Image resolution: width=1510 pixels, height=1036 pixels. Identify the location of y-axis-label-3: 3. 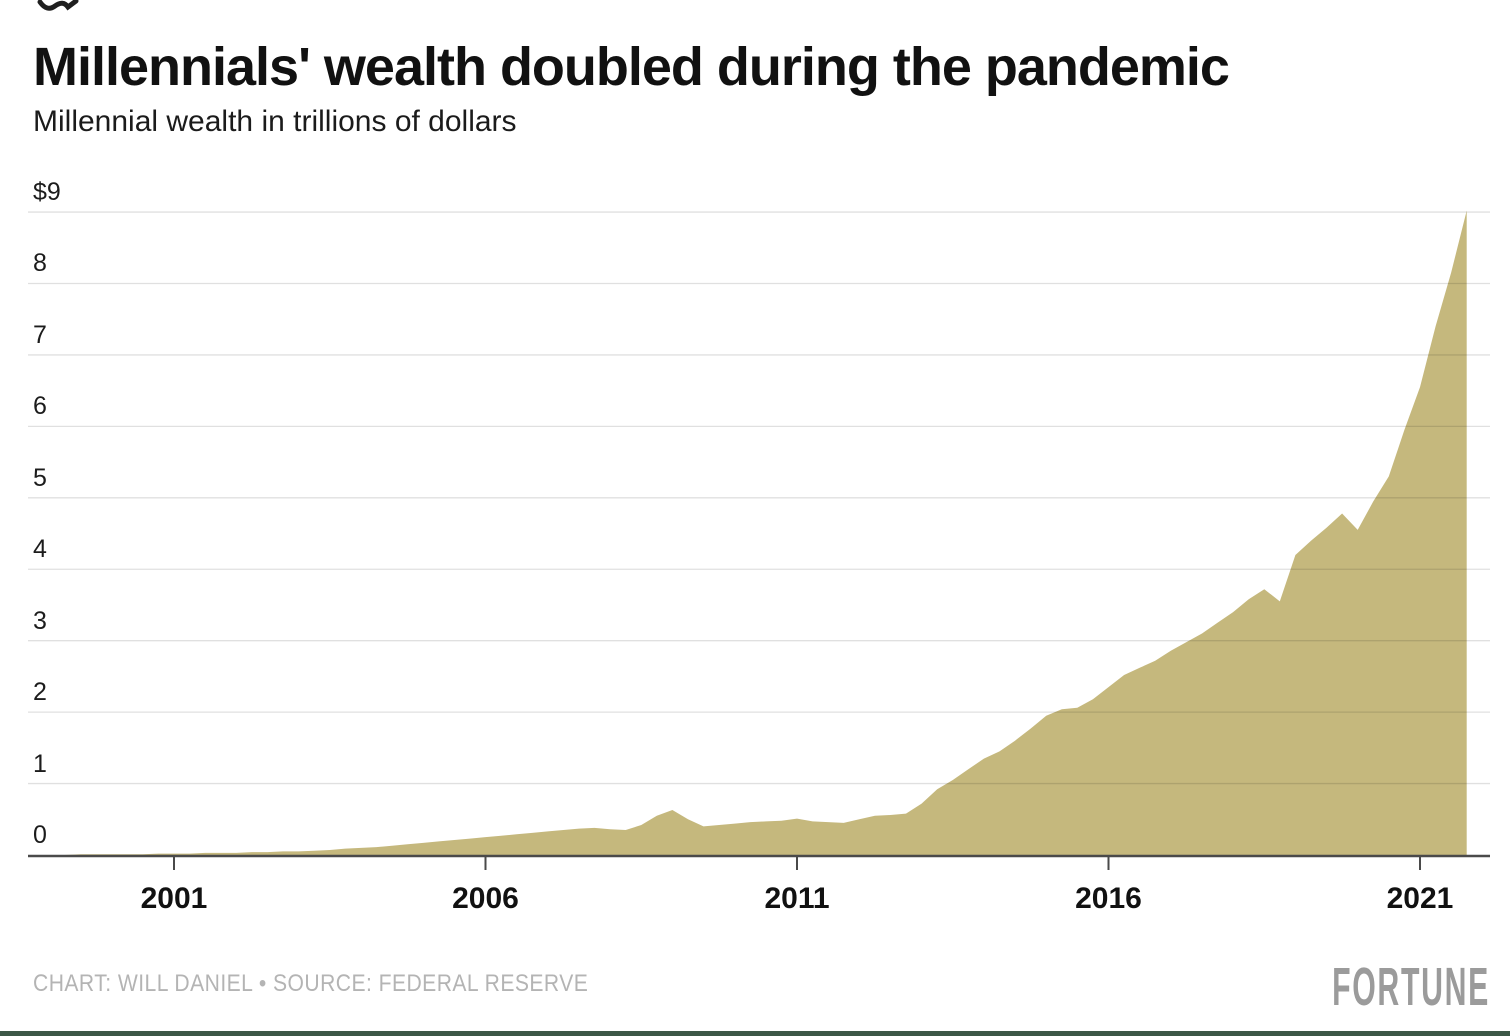
(40, 620).